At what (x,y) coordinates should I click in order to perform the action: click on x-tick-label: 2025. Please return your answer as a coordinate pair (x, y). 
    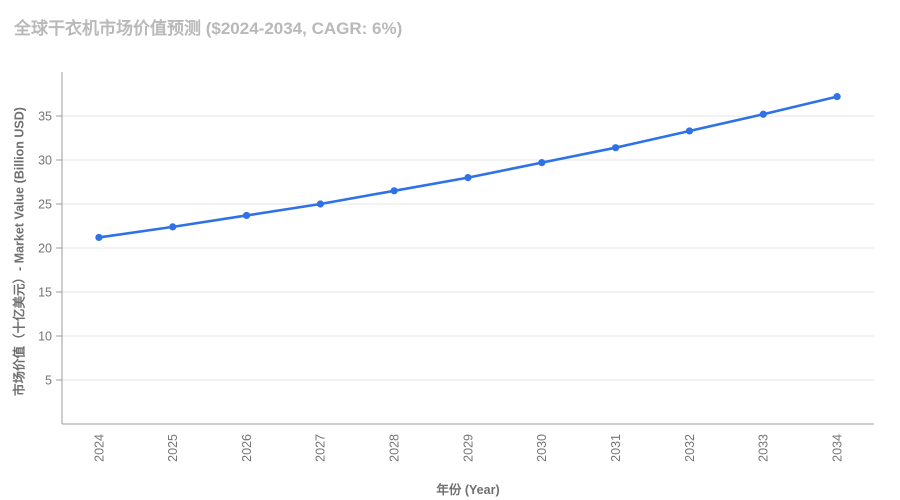
    Looking at the image, I should click on (173, 448).